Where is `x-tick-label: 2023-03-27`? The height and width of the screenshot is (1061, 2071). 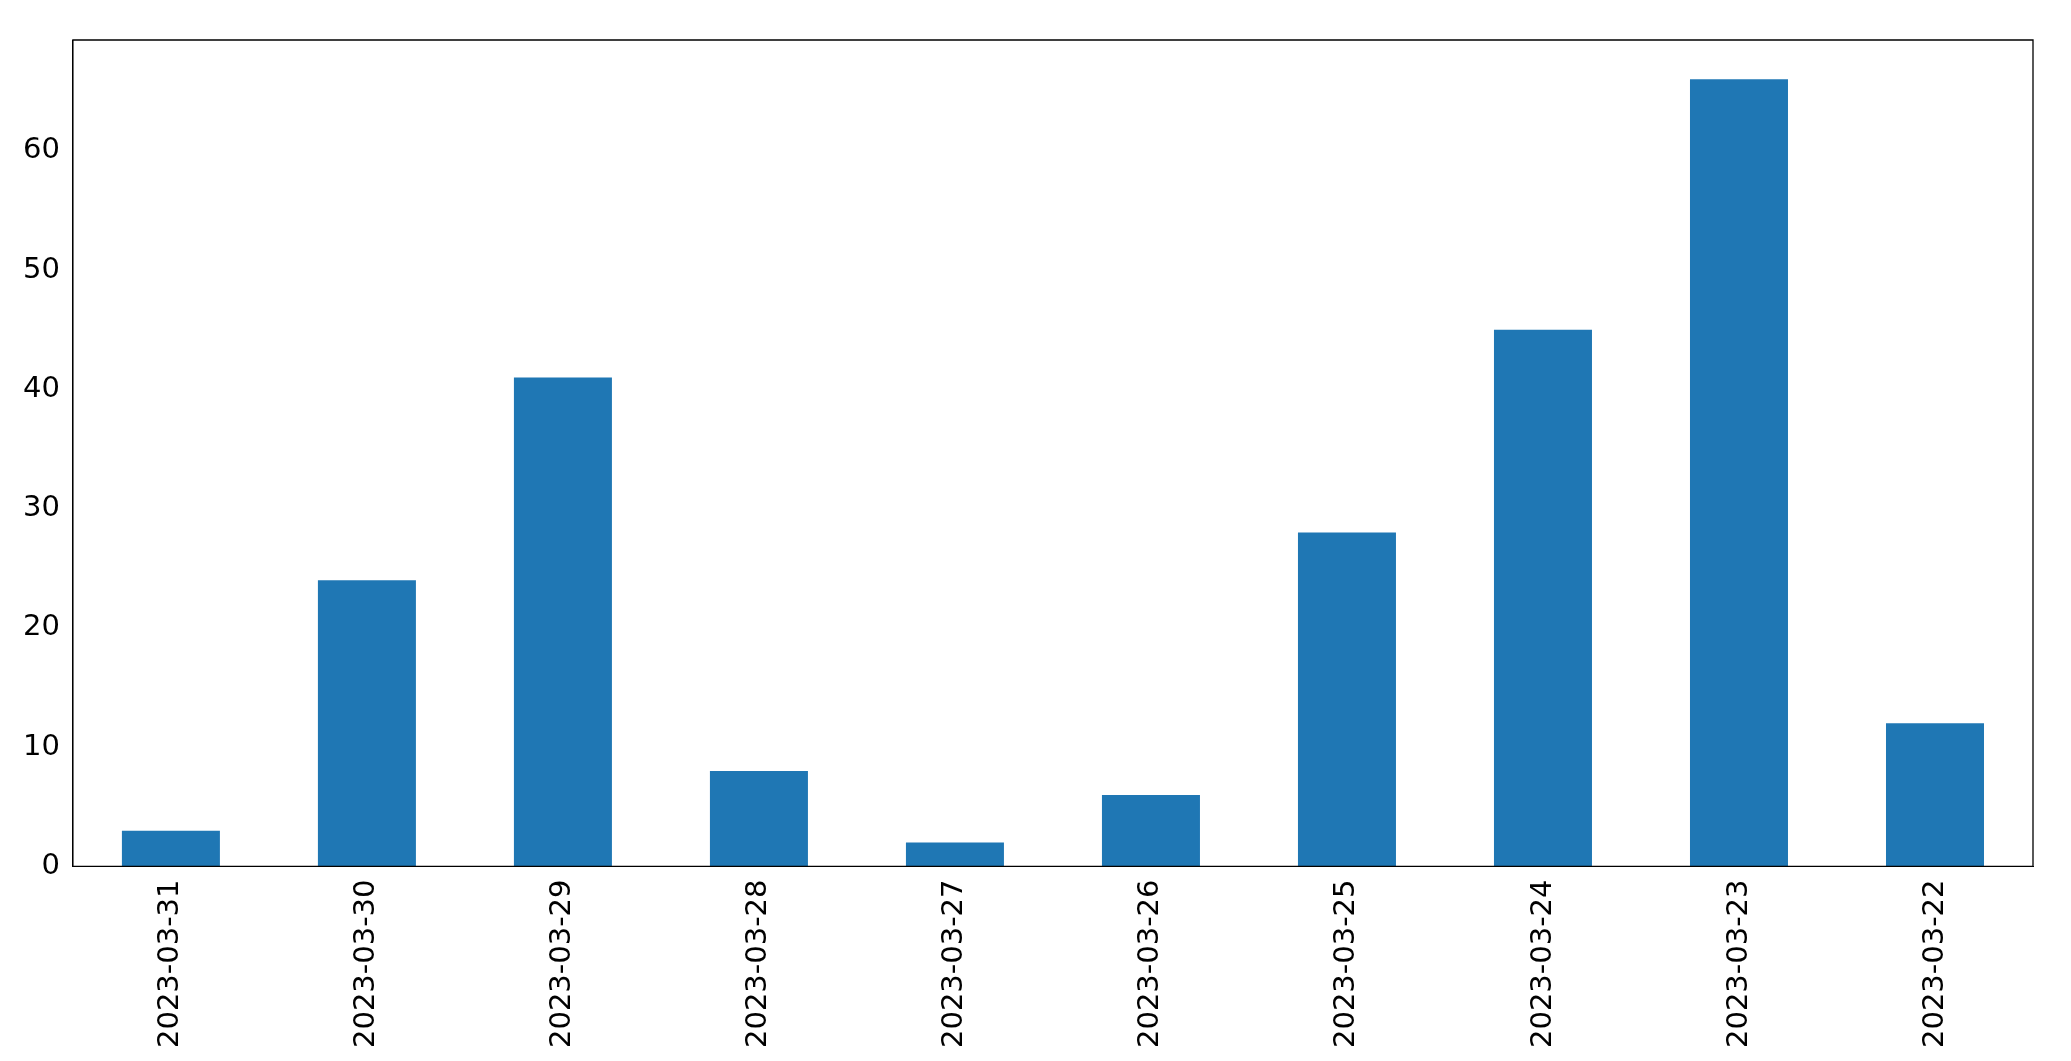 x-tick-label: 2023-03-27 is located at coordinates (952, 964).